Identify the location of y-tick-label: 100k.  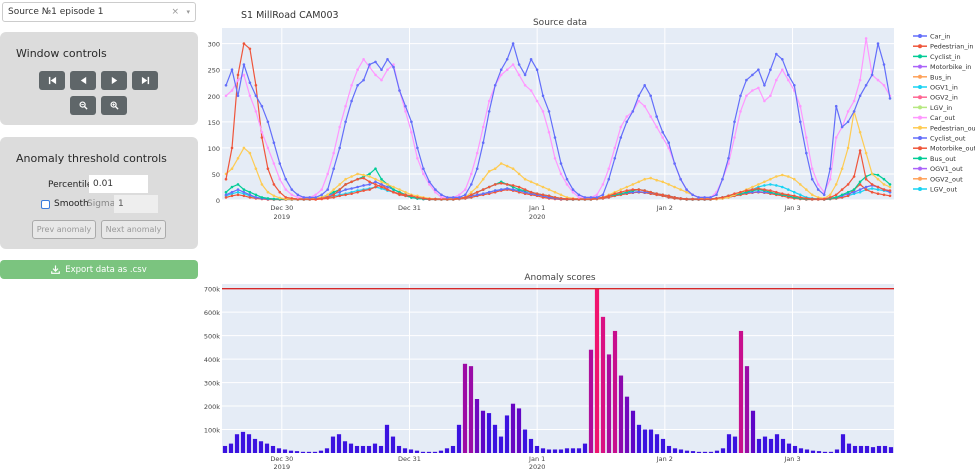
(212, 431).